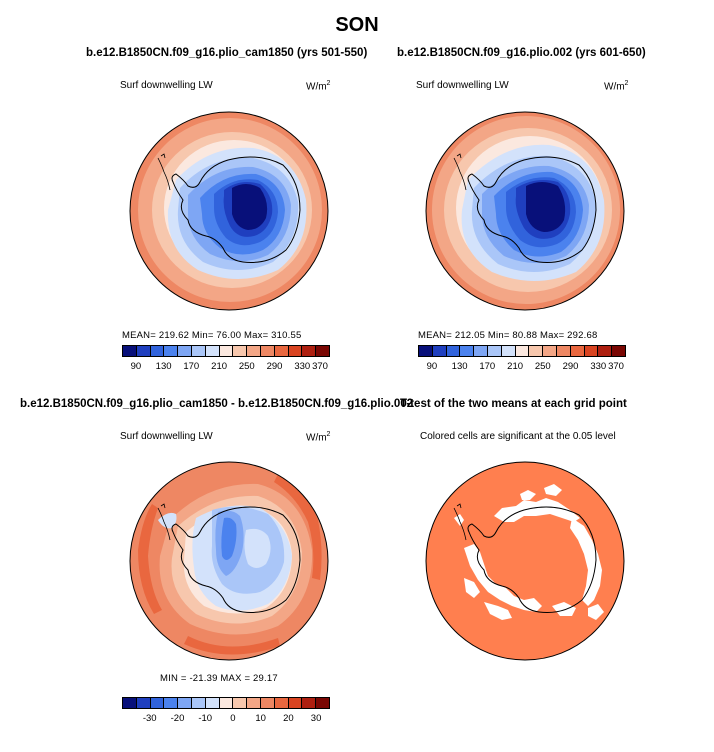 Image resolution: width=714 pixels, height=752 pixels. What do you see at coordinates (191, 366) in the screenshot?
I see `panel1-tick: 170` at bounding box center [191, 366].